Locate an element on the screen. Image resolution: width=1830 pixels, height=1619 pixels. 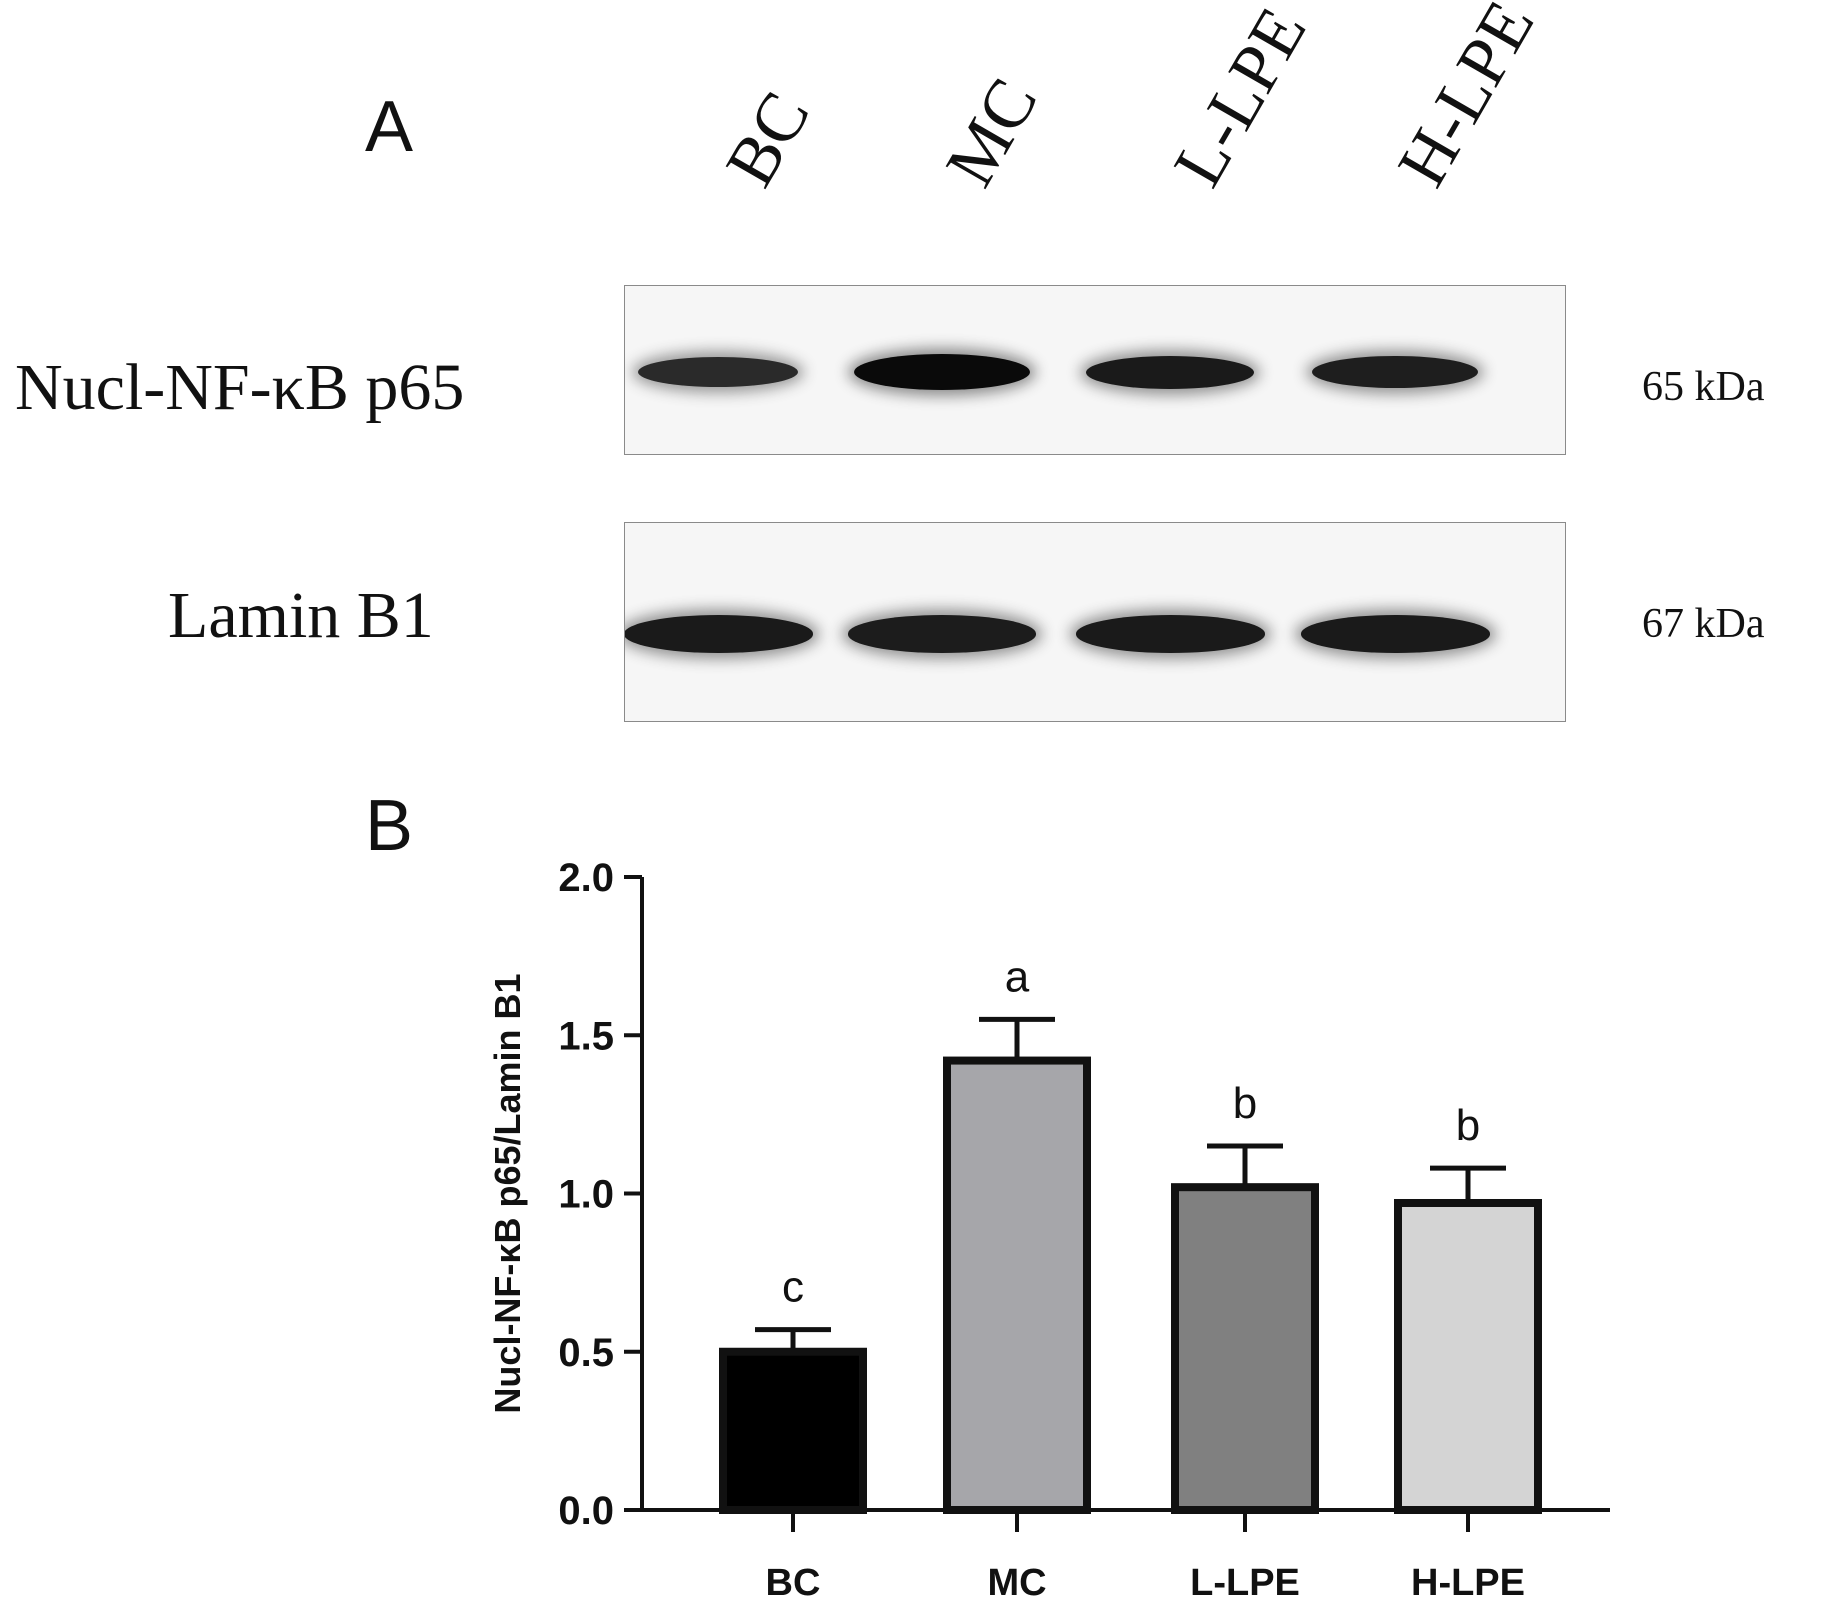
bar-mc is located at coordinates (1017, 1285).